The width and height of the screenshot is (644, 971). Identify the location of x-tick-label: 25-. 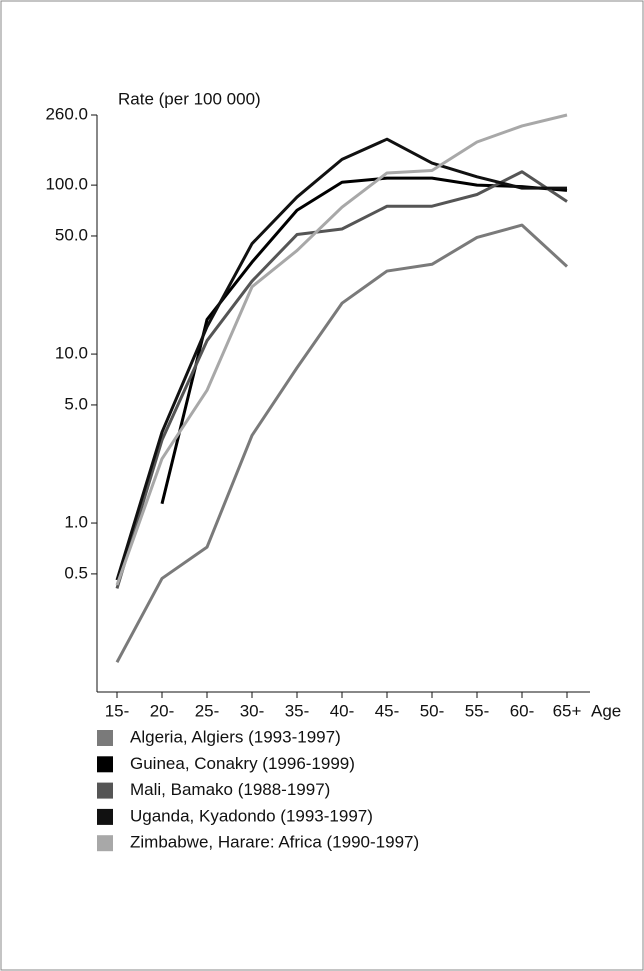
(207, 710).